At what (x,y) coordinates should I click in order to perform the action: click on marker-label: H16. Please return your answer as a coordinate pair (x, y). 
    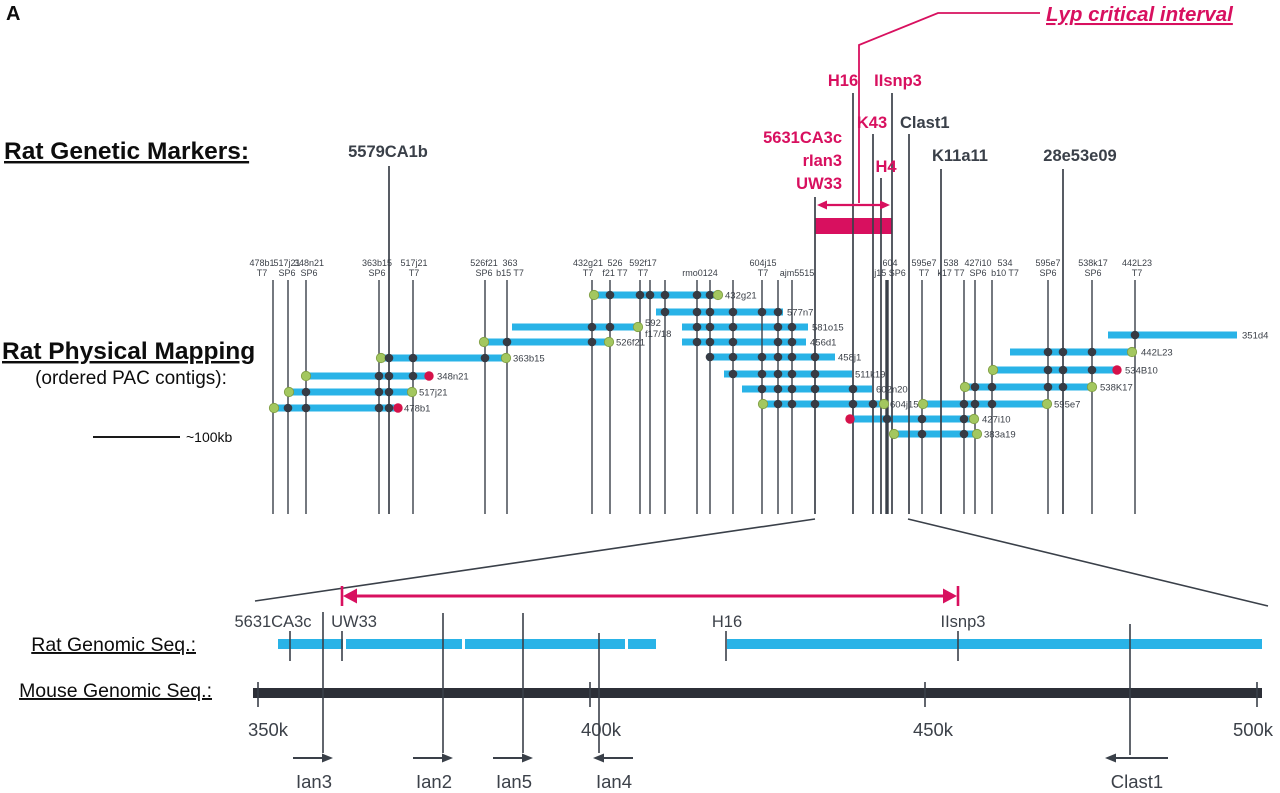
    Looking at the image, I should click on (843, 81).